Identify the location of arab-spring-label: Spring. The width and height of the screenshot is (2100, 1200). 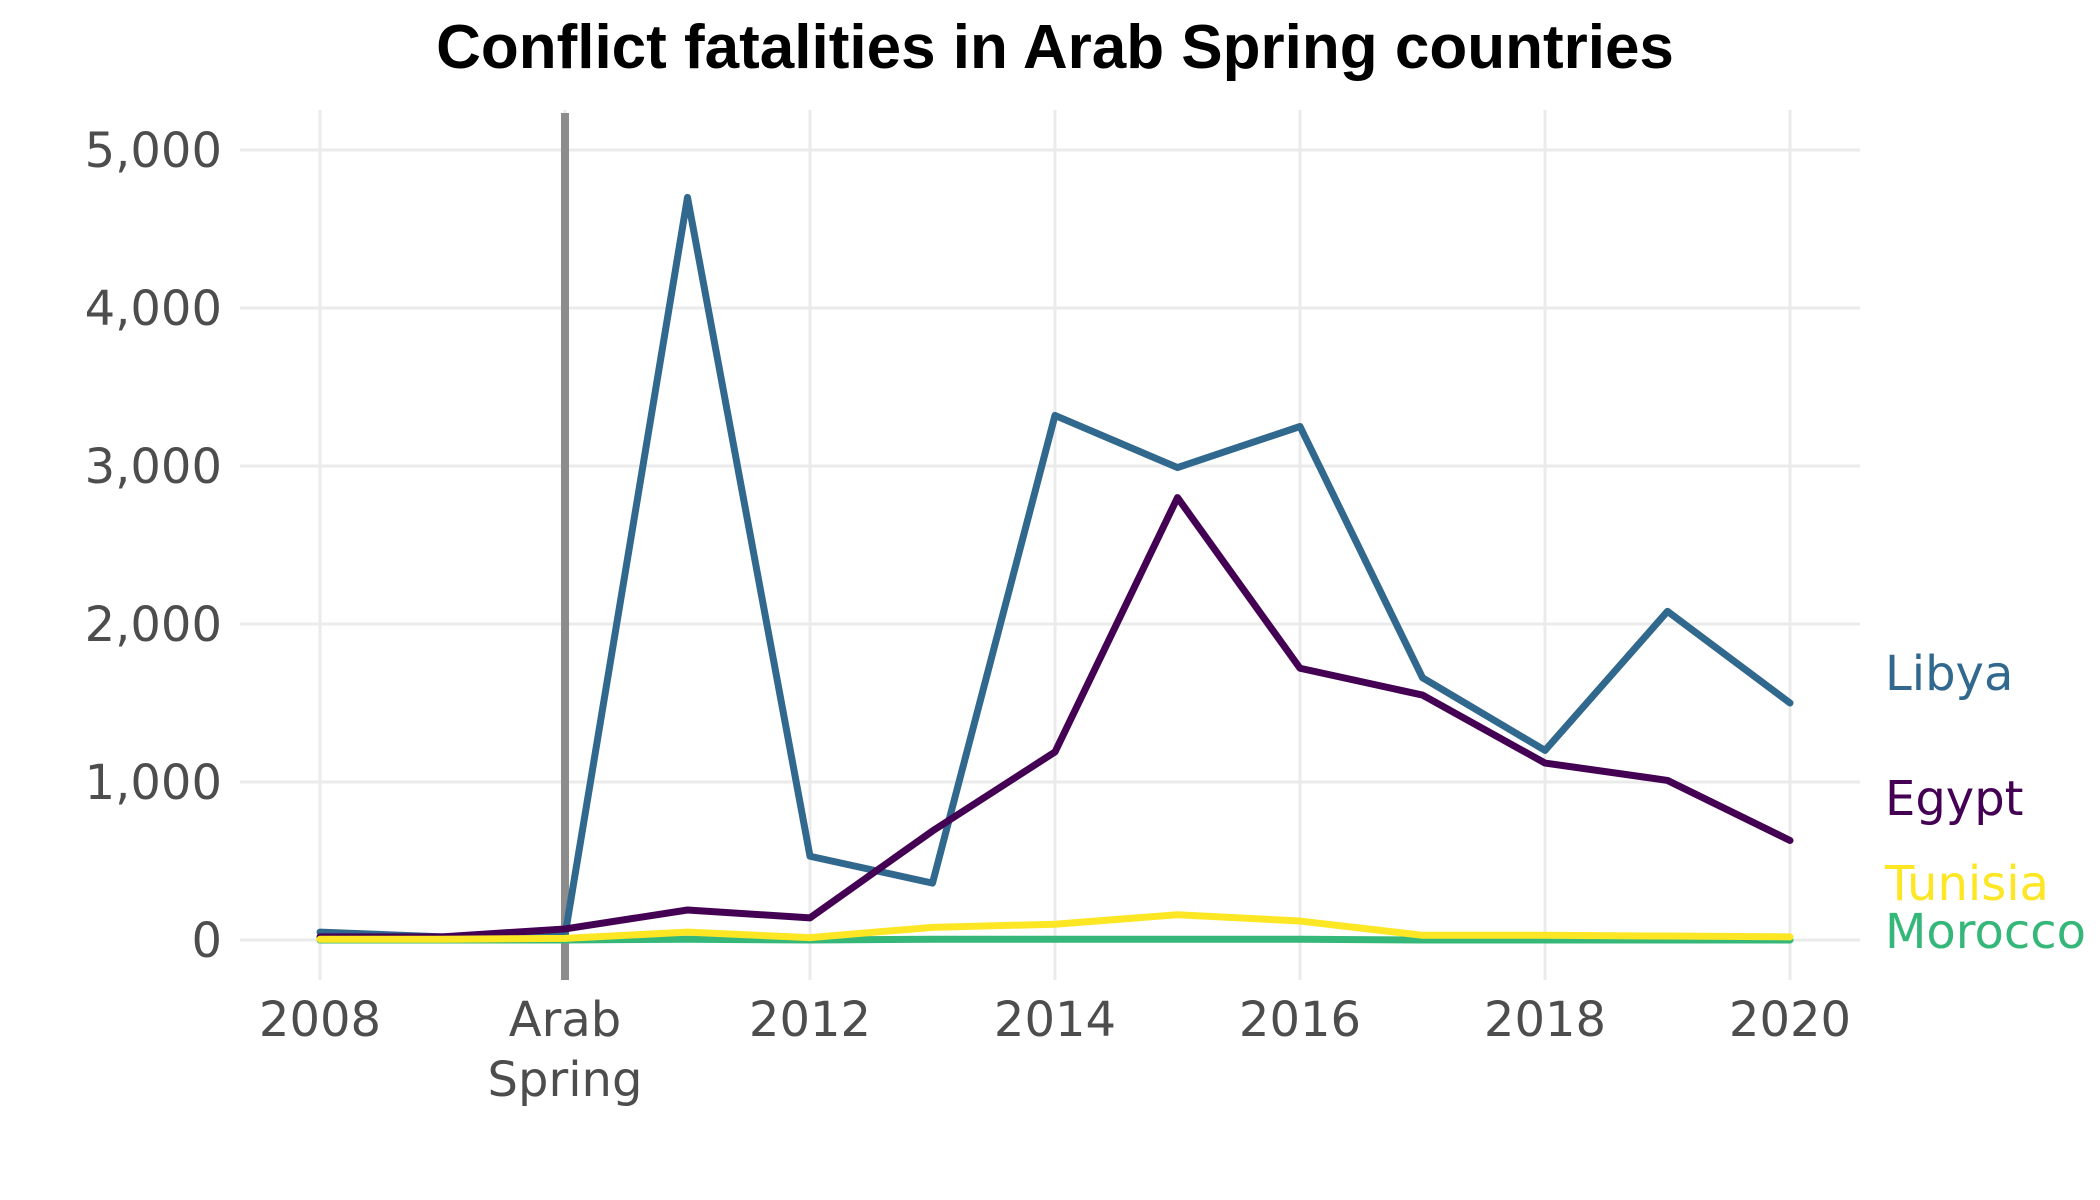
(565, 1080).